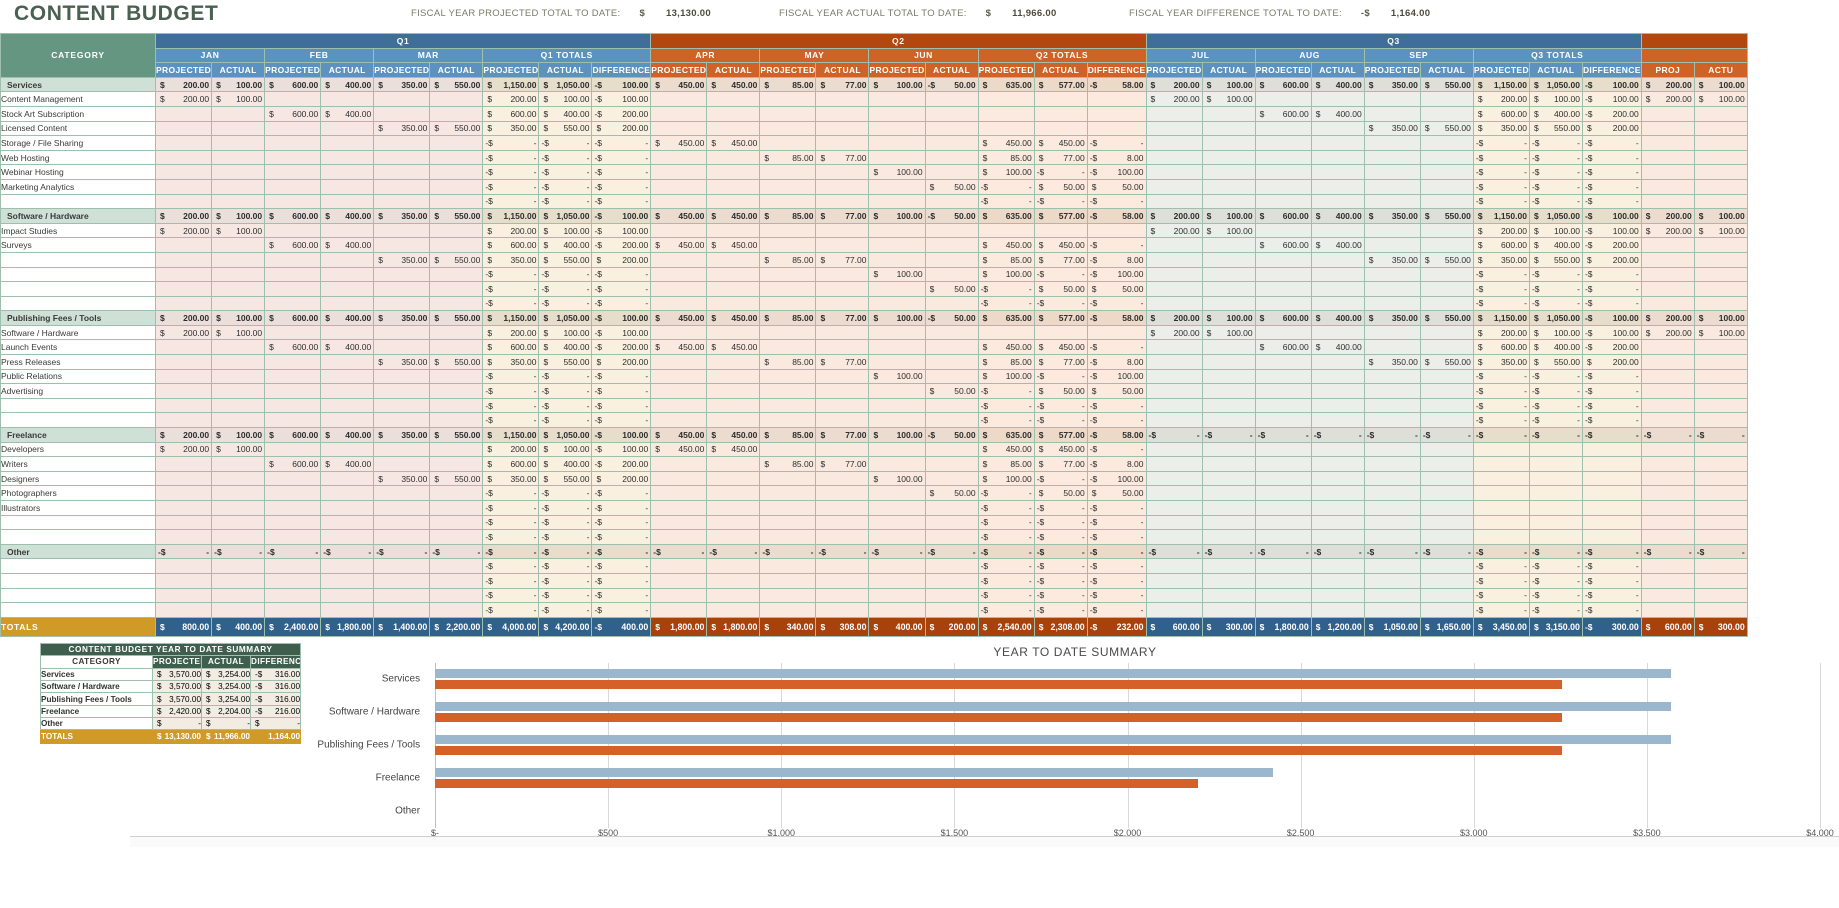  What do you see at coordinates (1337, 259) in the screenshot?
I see `cell-r12-c21` at bounding box center [1337, 259].